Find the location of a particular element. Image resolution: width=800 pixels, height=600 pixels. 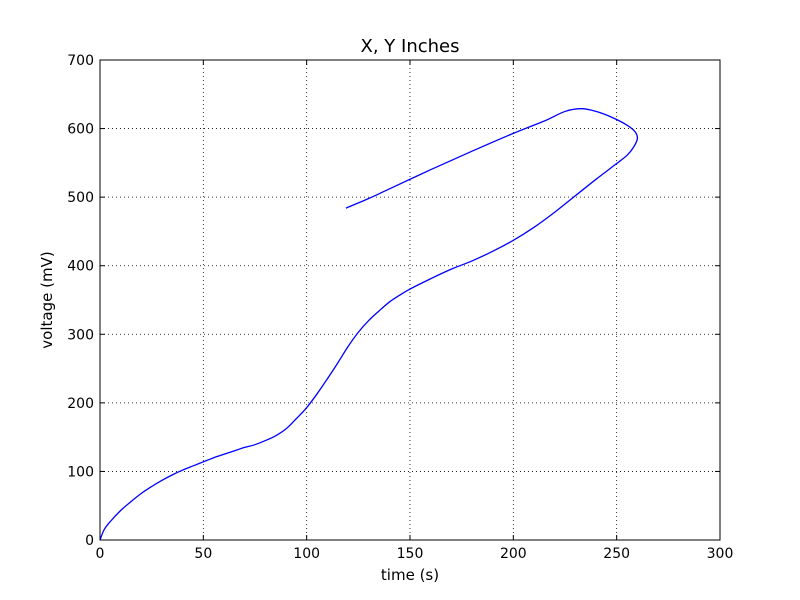

x-tick-label: 50 is located at coordinates (203, 554).